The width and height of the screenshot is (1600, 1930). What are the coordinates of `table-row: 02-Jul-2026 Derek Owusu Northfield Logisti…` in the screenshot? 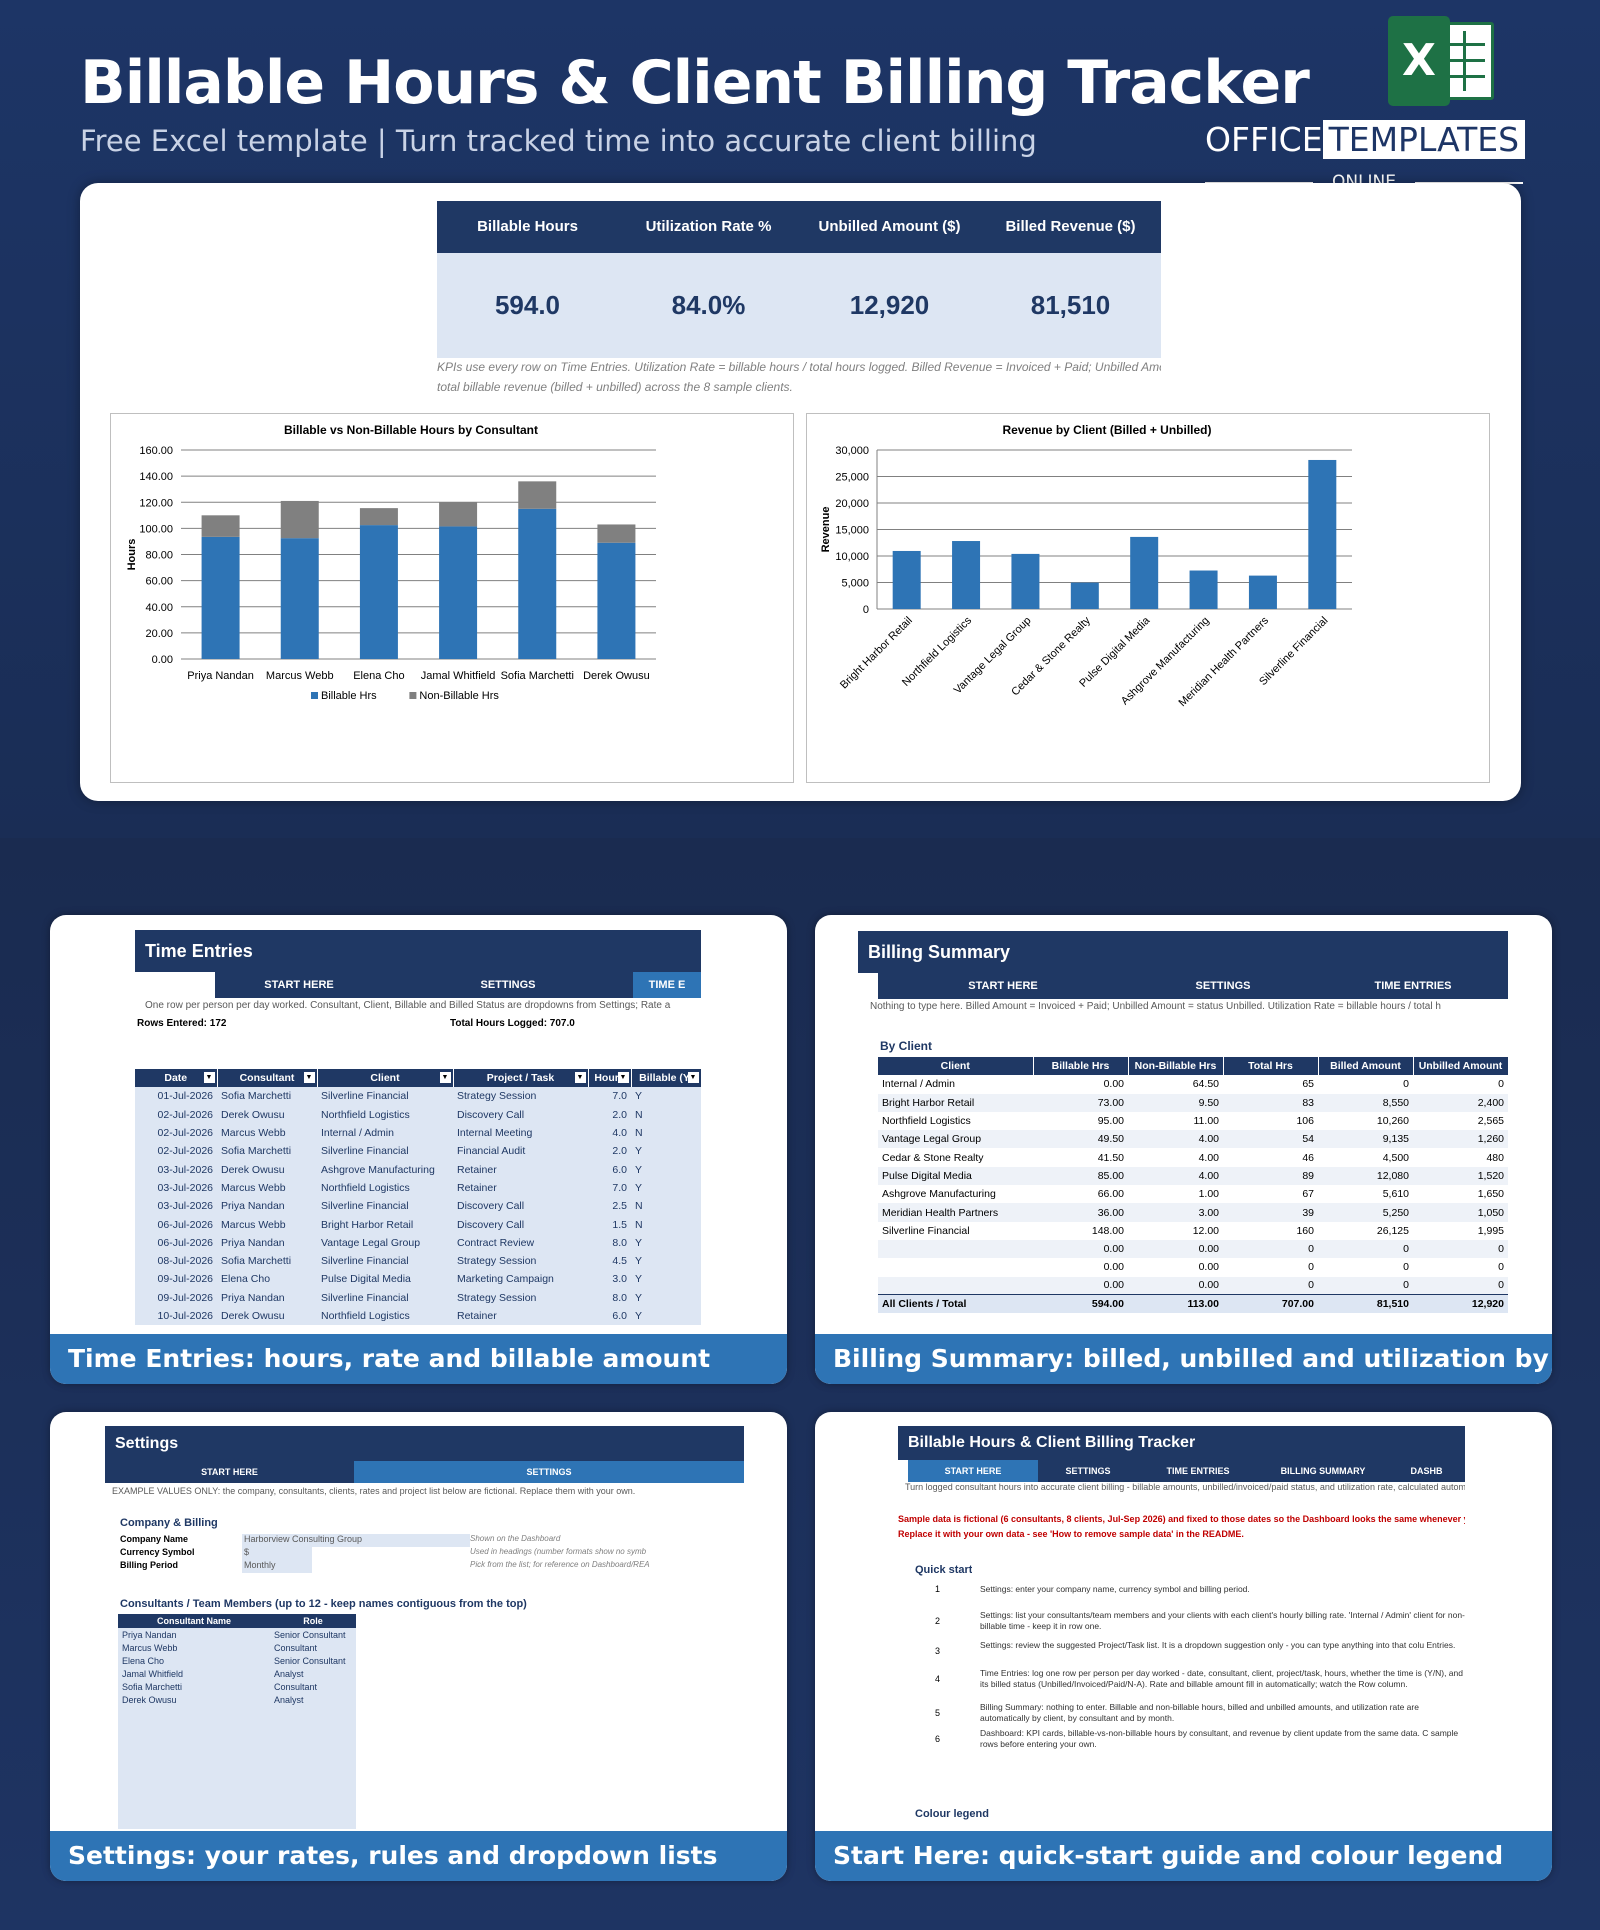 It's located at (418, 1114).